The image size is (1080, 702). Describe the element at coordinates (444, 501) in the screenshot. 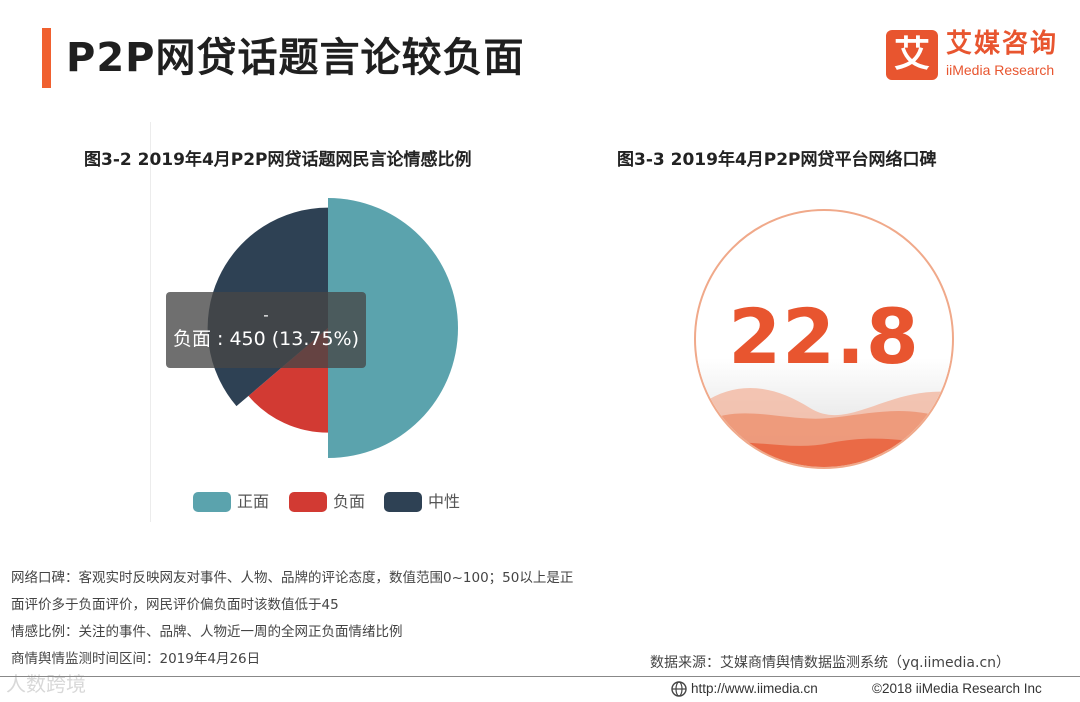

I see `legend-label-neutral: 中性` at that location.